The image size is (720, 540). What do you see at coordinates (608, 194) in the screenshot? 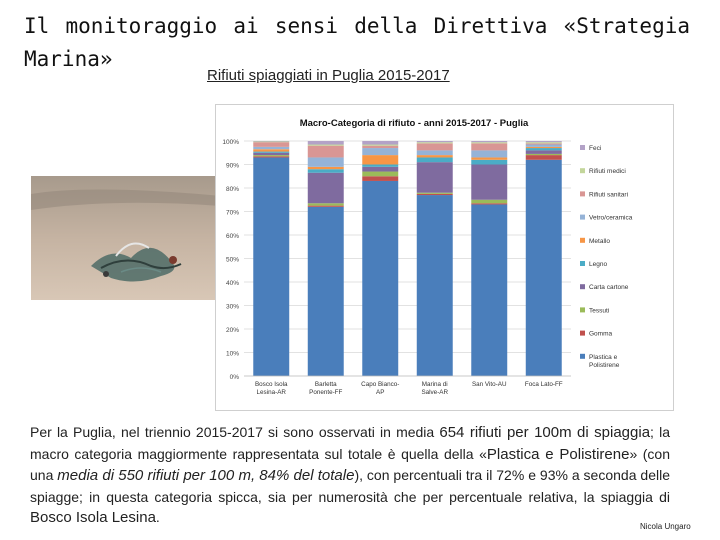
I see `legend-label: Rifiuti sanitari` at bounding box center [608, 194].